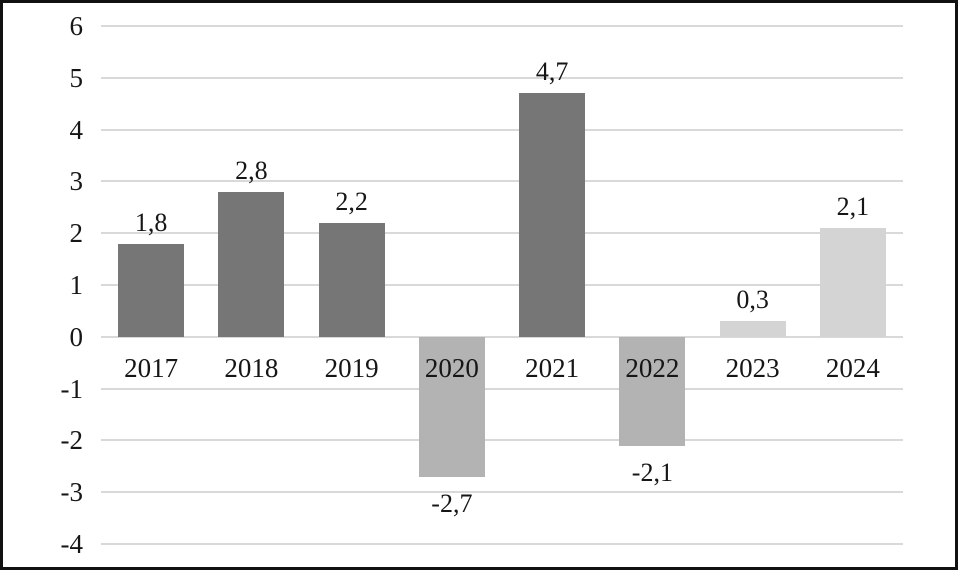 This screenshot has height=570, width=958. Describe the element at coordinates (76, 336) in the screenshot. I see `y-axis-tick-0: 0` at that location.